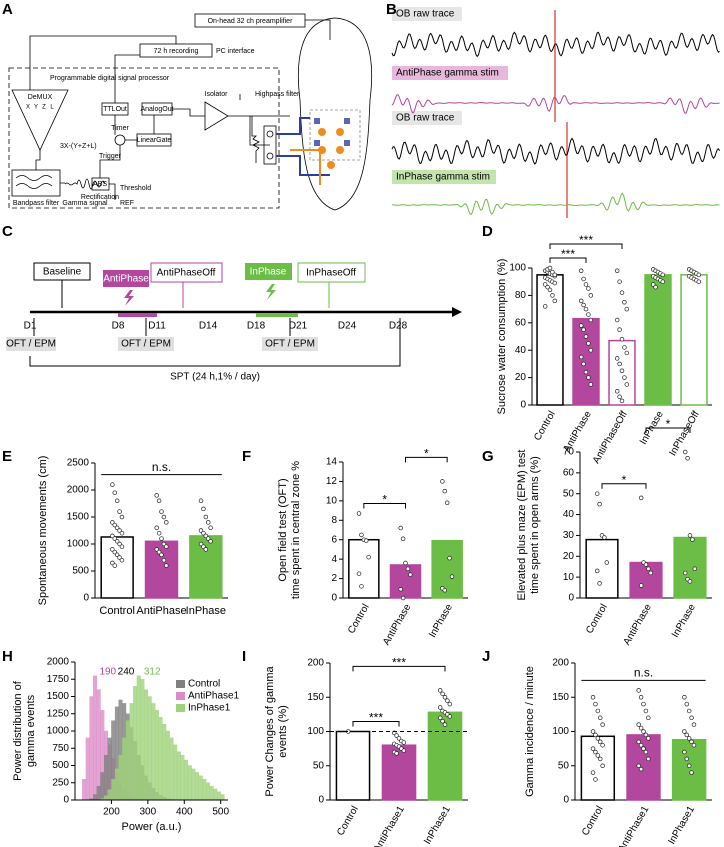  What do you see at coordinates (283, 529) in the screenshot?
I see `y-axis-label: Open field test (OFT)` at bounding box center [283, 529].